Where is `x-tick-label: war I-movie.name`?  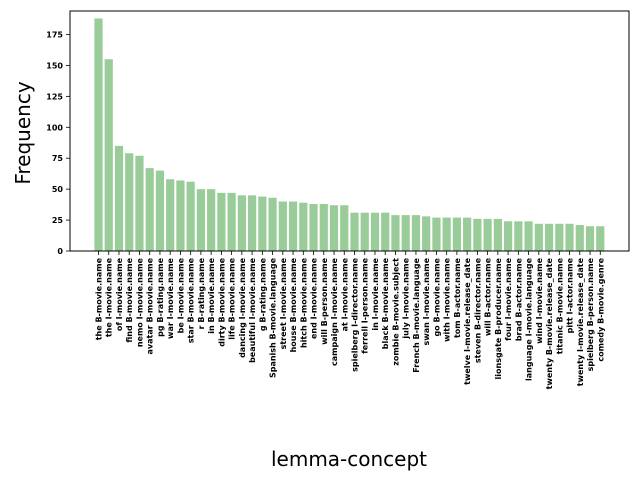
x-tick-label: war I-movie.name is located at coordinates (170, 298).